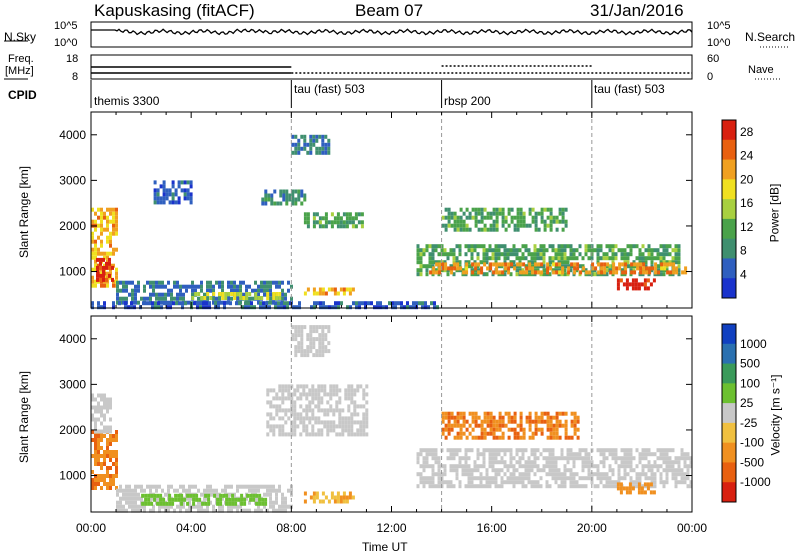 This screenshot has width=800, height=554. What do you see at coordinates (72, 476) in the screenshot?
I see `y-tick-label: 1000` at bounding box center [72, 476].